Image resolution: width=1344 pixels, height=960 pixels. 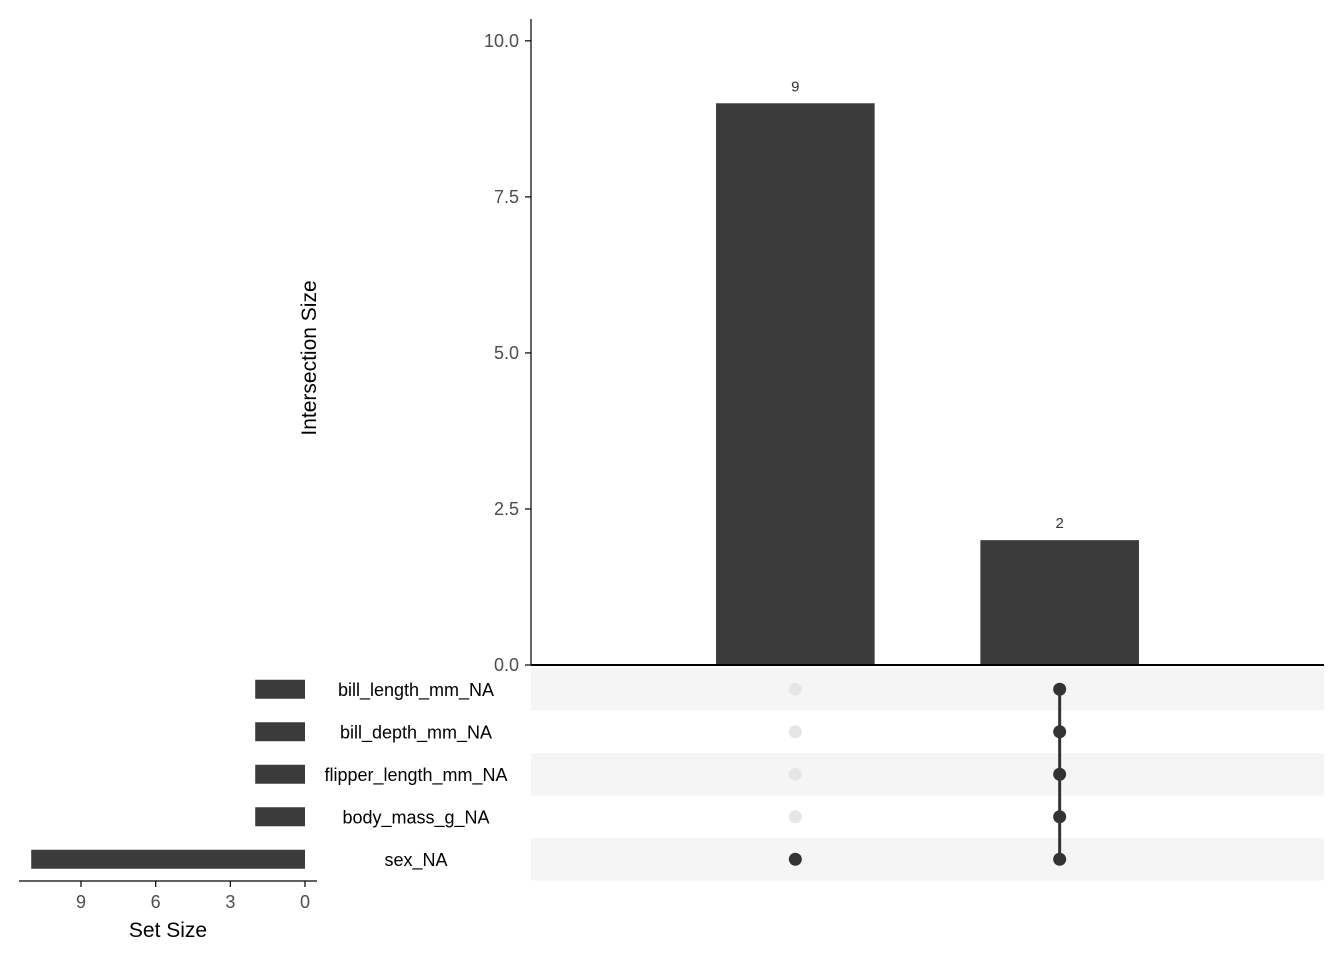 What do you see at coordinates (795, 86) in the screenshot?
I see `intersection-bar-label: 9` at bounding box center [795, 86].